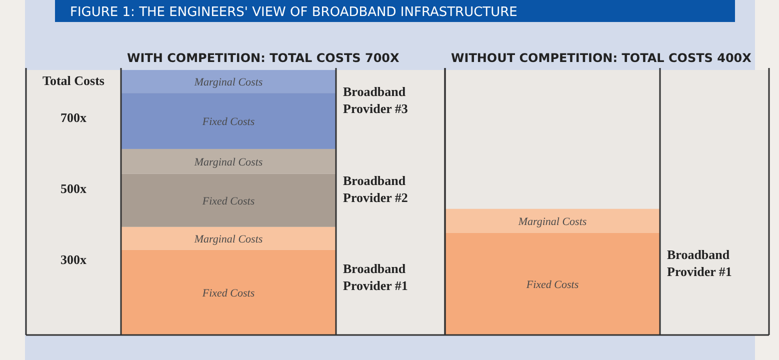 The height and width of the screenshot is (360, 779). I want to click on x-tick-label: WITHOUT COMPETITION: TOTAL COSTS 400X, so click(601, 58).